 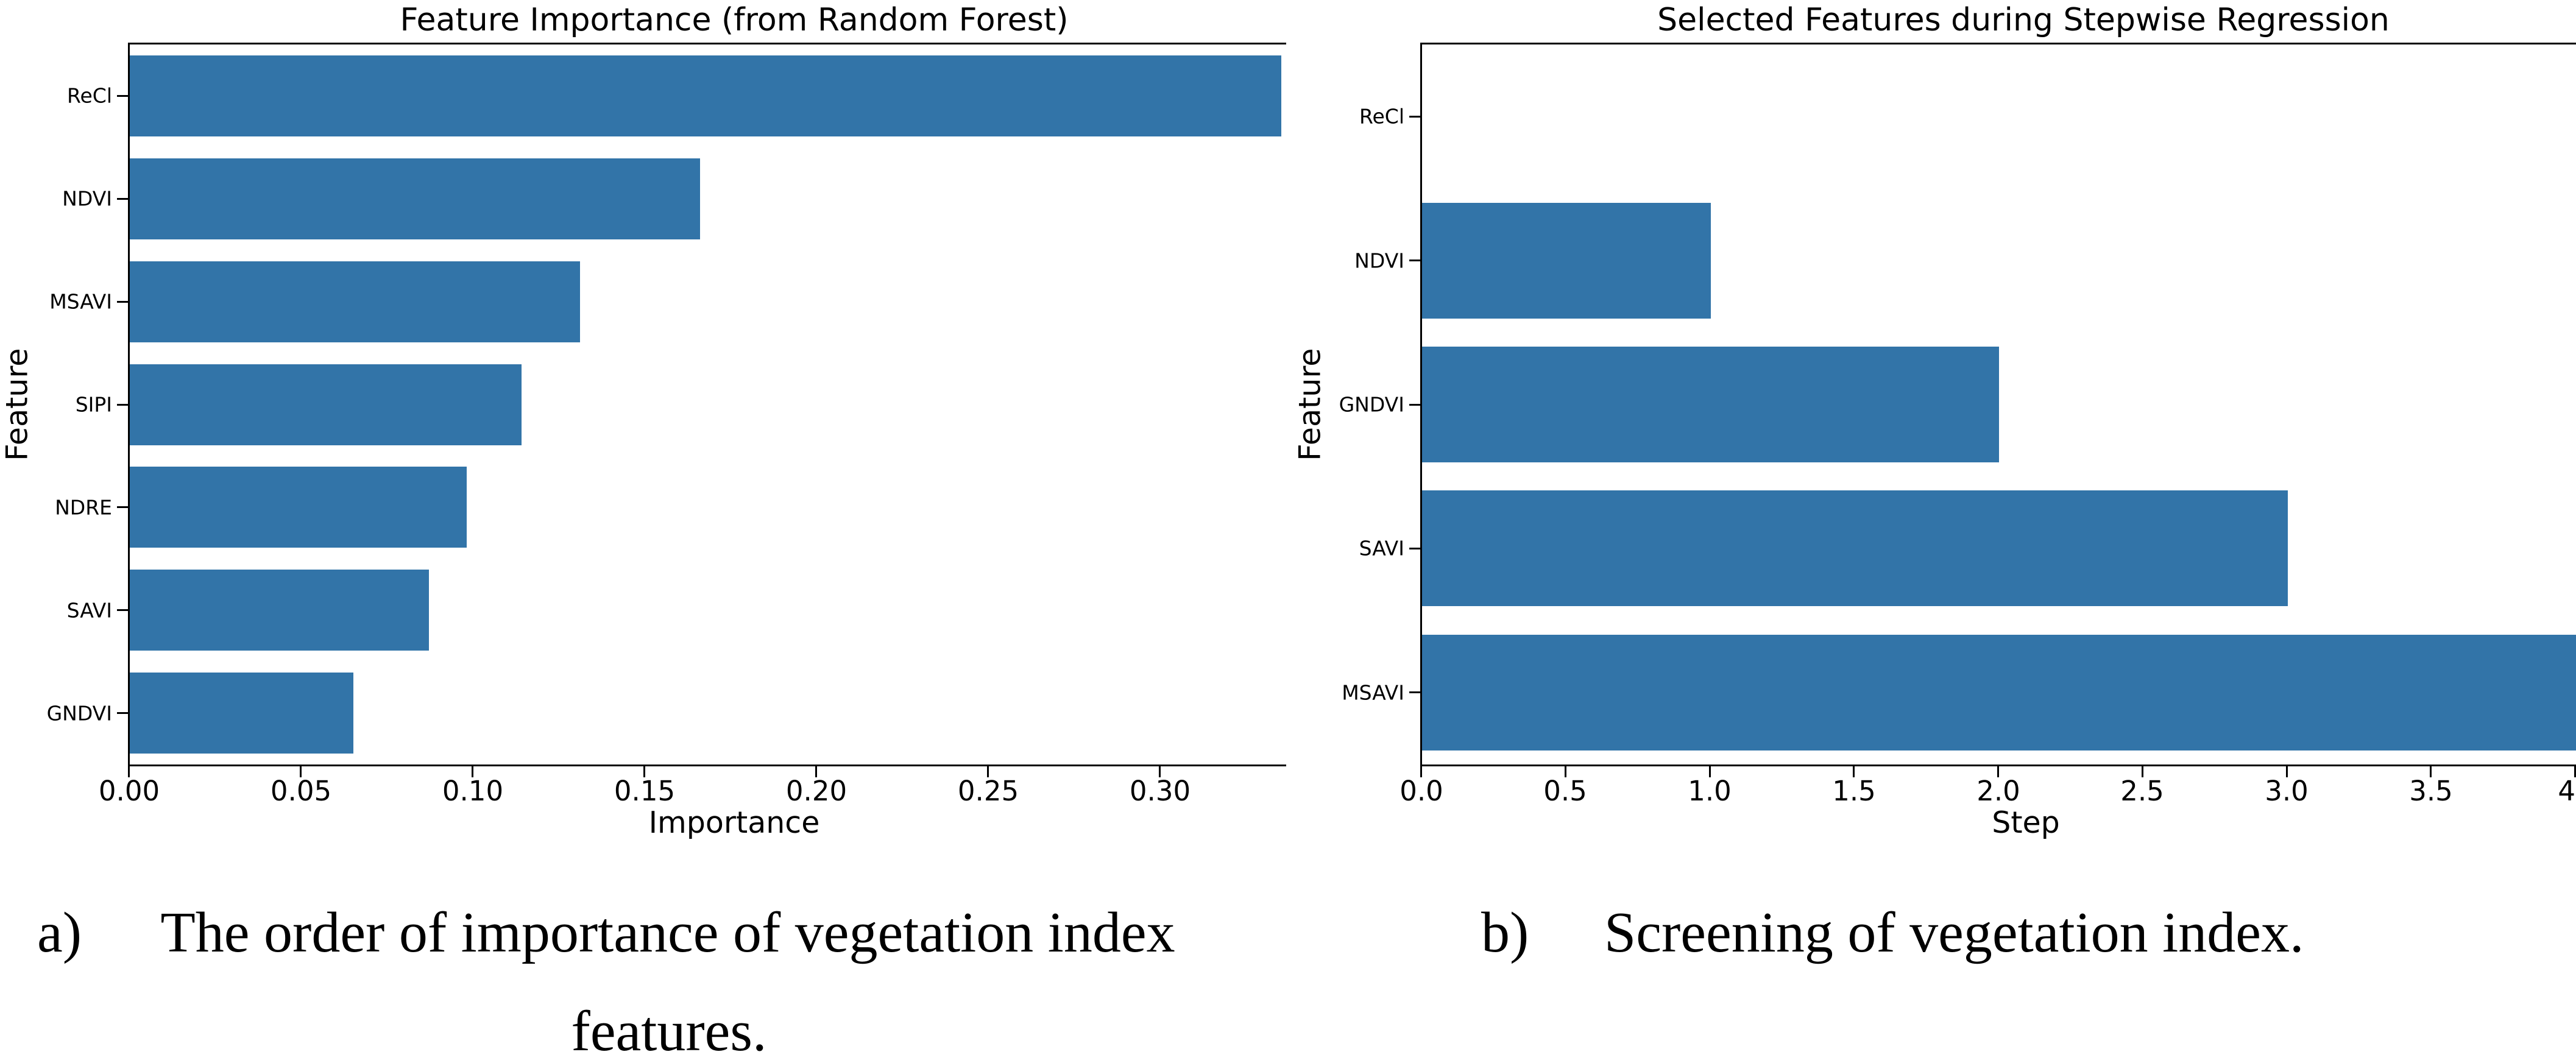 What do you see at coordinates (1421, 771) in the screenshot?
I see `x-tick-mark-0.0` at bounding box center [1421, 771].